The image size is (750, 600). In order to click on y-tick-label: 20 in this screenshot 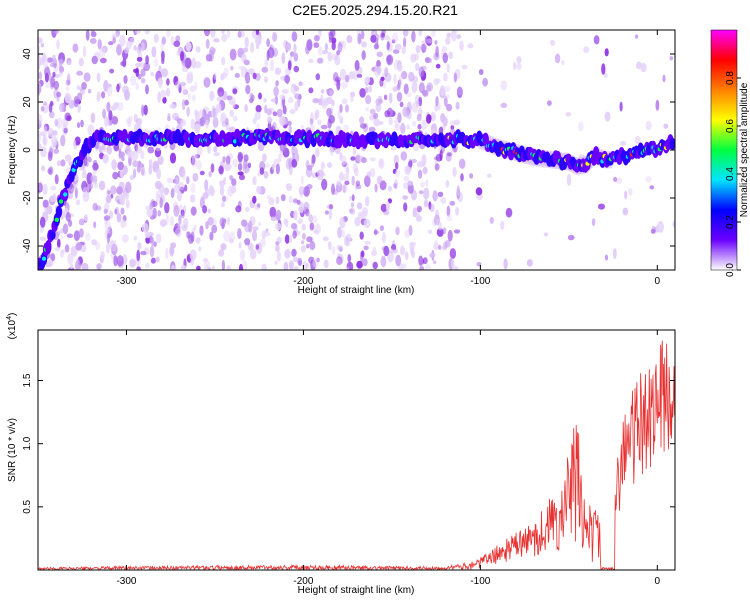, I will do `click(27, 102)`.